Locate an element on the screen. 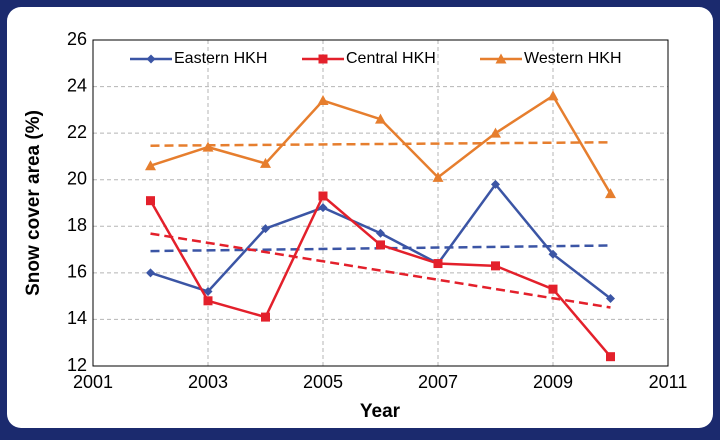 This screenshot has height=440, width=720. x-tick-label: 2011 is located at coordinates (668, 382).